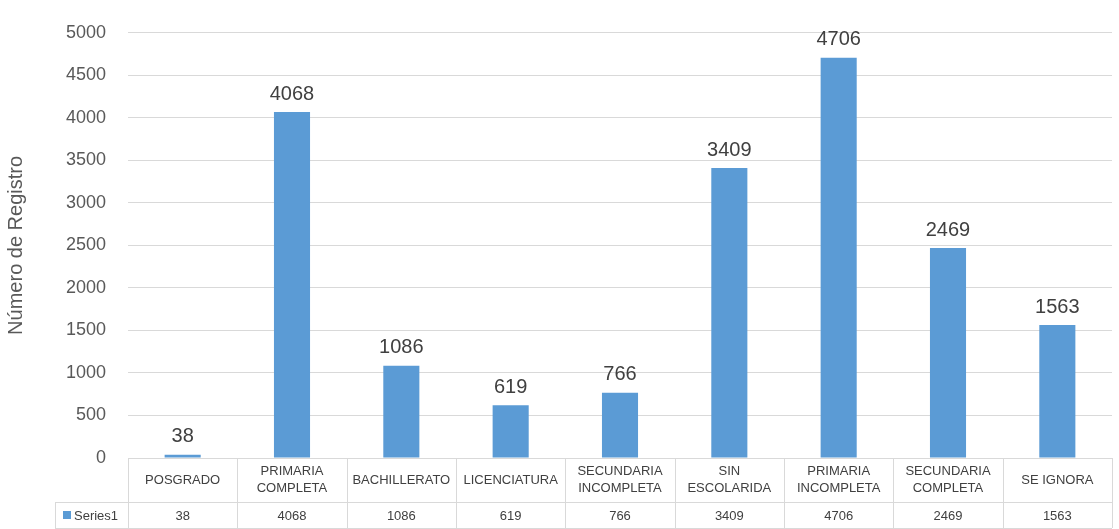 This screenshot has width=1119, height=529. Describe the element at coordinates (90, 414) in the screenshot. I see `y-tick-label: 500` at that location.